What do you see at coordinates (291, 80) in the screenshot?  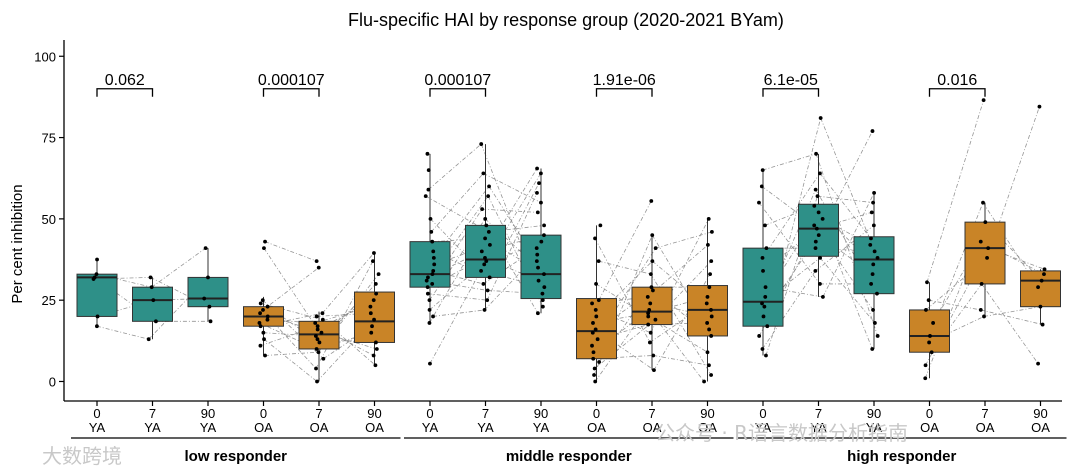 I see `p-value-label: 0.000107` at bounding box center [291, 80].